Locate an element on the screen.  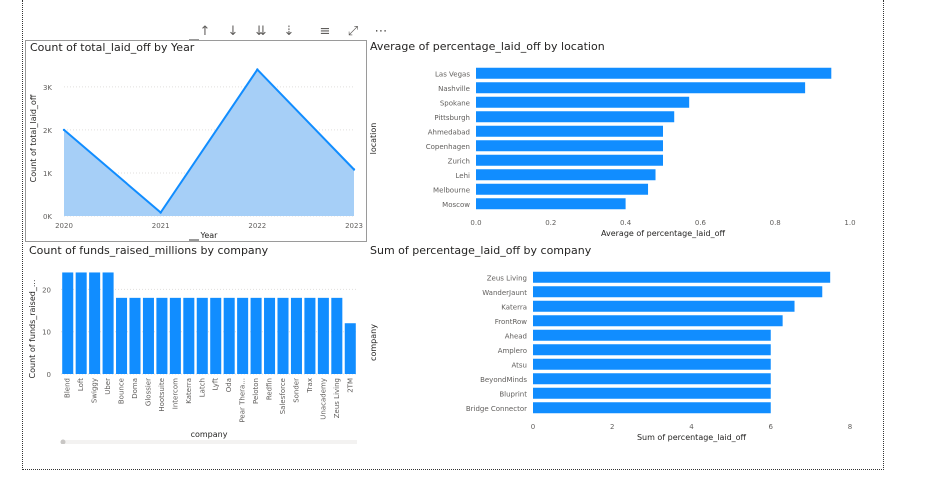
y-tick-label: 3K is located at coordinates (47, 88).